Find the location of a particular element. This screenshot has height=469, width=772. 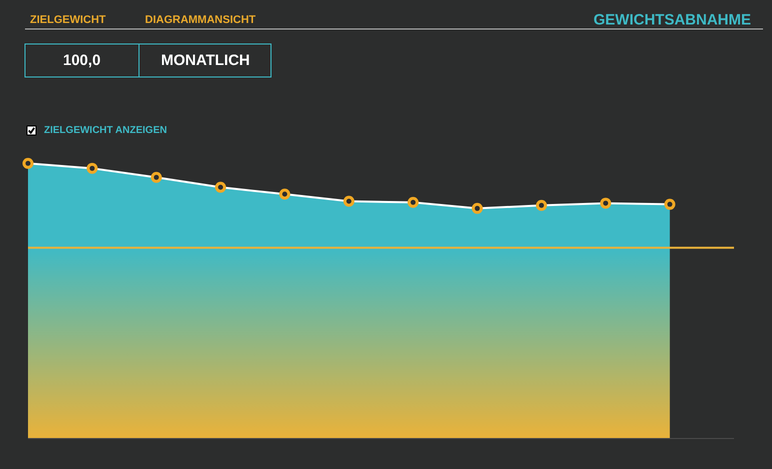

text: ZIELGEWICHT ANZEIGEN is located at coordinates (105, 130).